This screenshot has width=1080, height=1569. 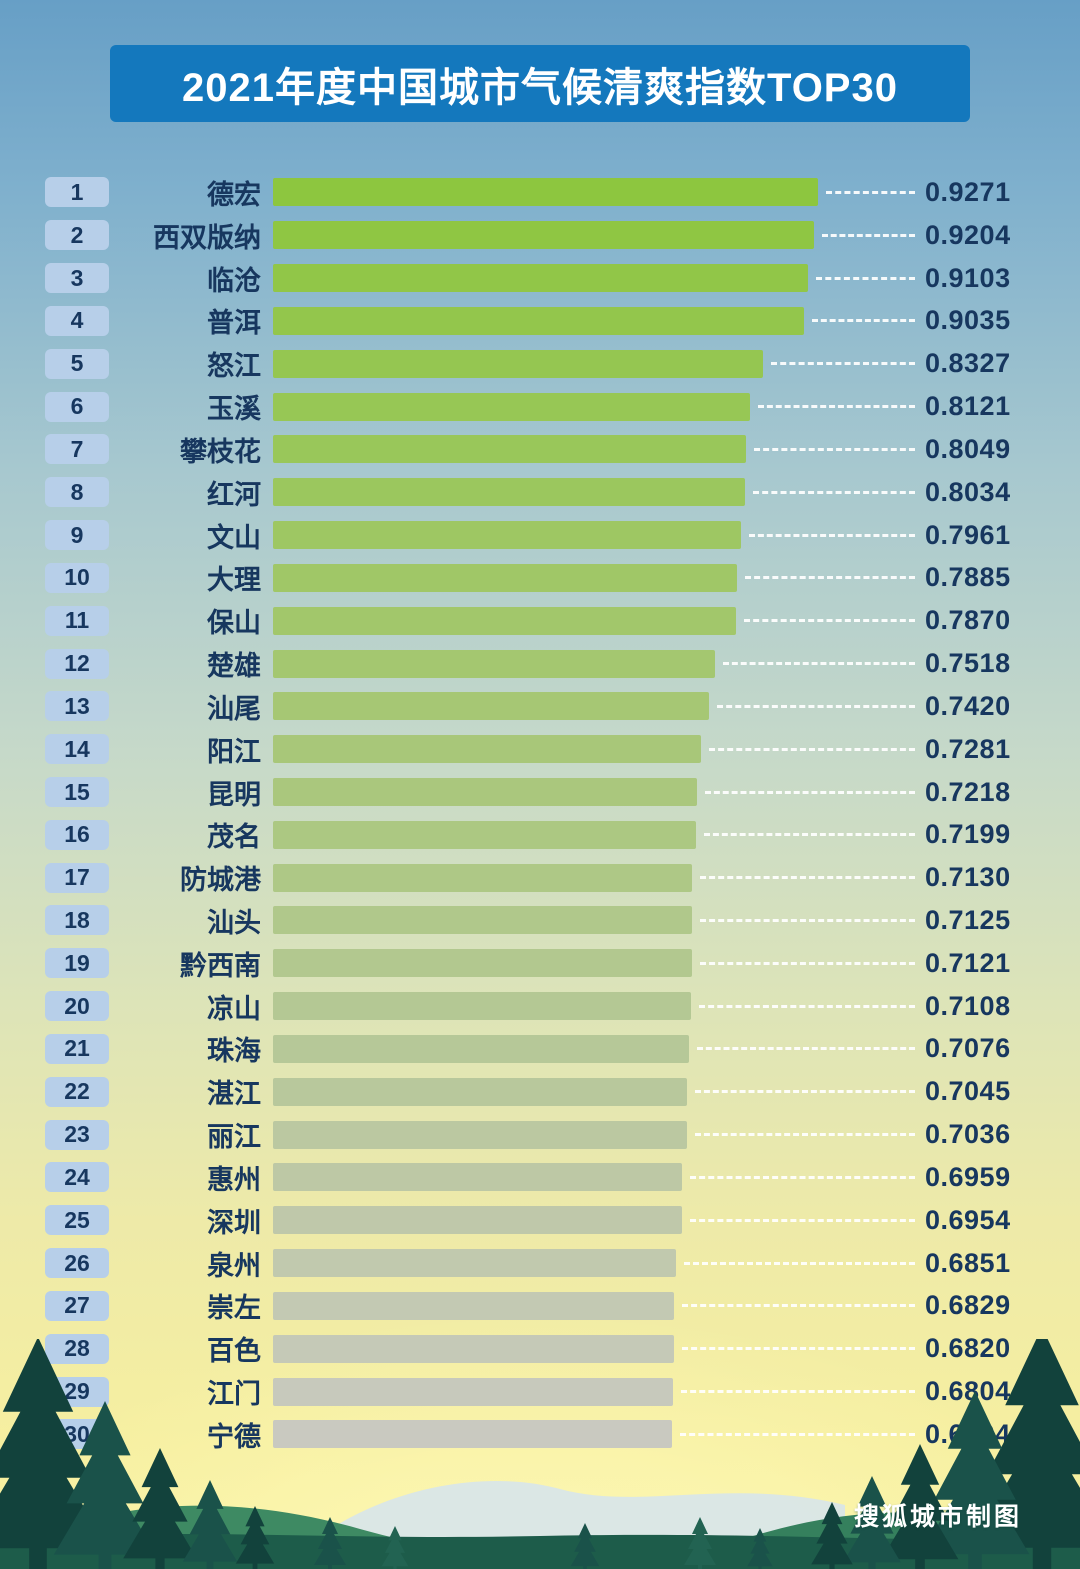 I want to click on city-label: 珠海, so click(x=234, y=1051).